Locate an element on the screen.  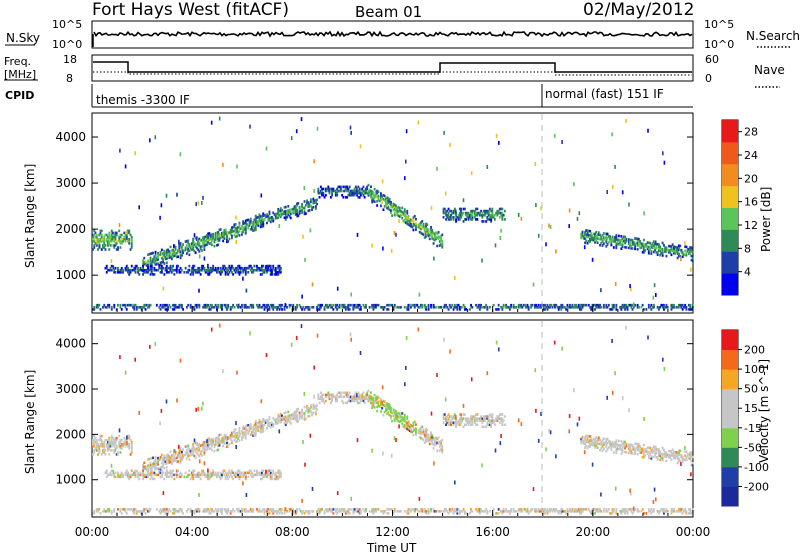
power-noise is located at coordinates (360, 146).